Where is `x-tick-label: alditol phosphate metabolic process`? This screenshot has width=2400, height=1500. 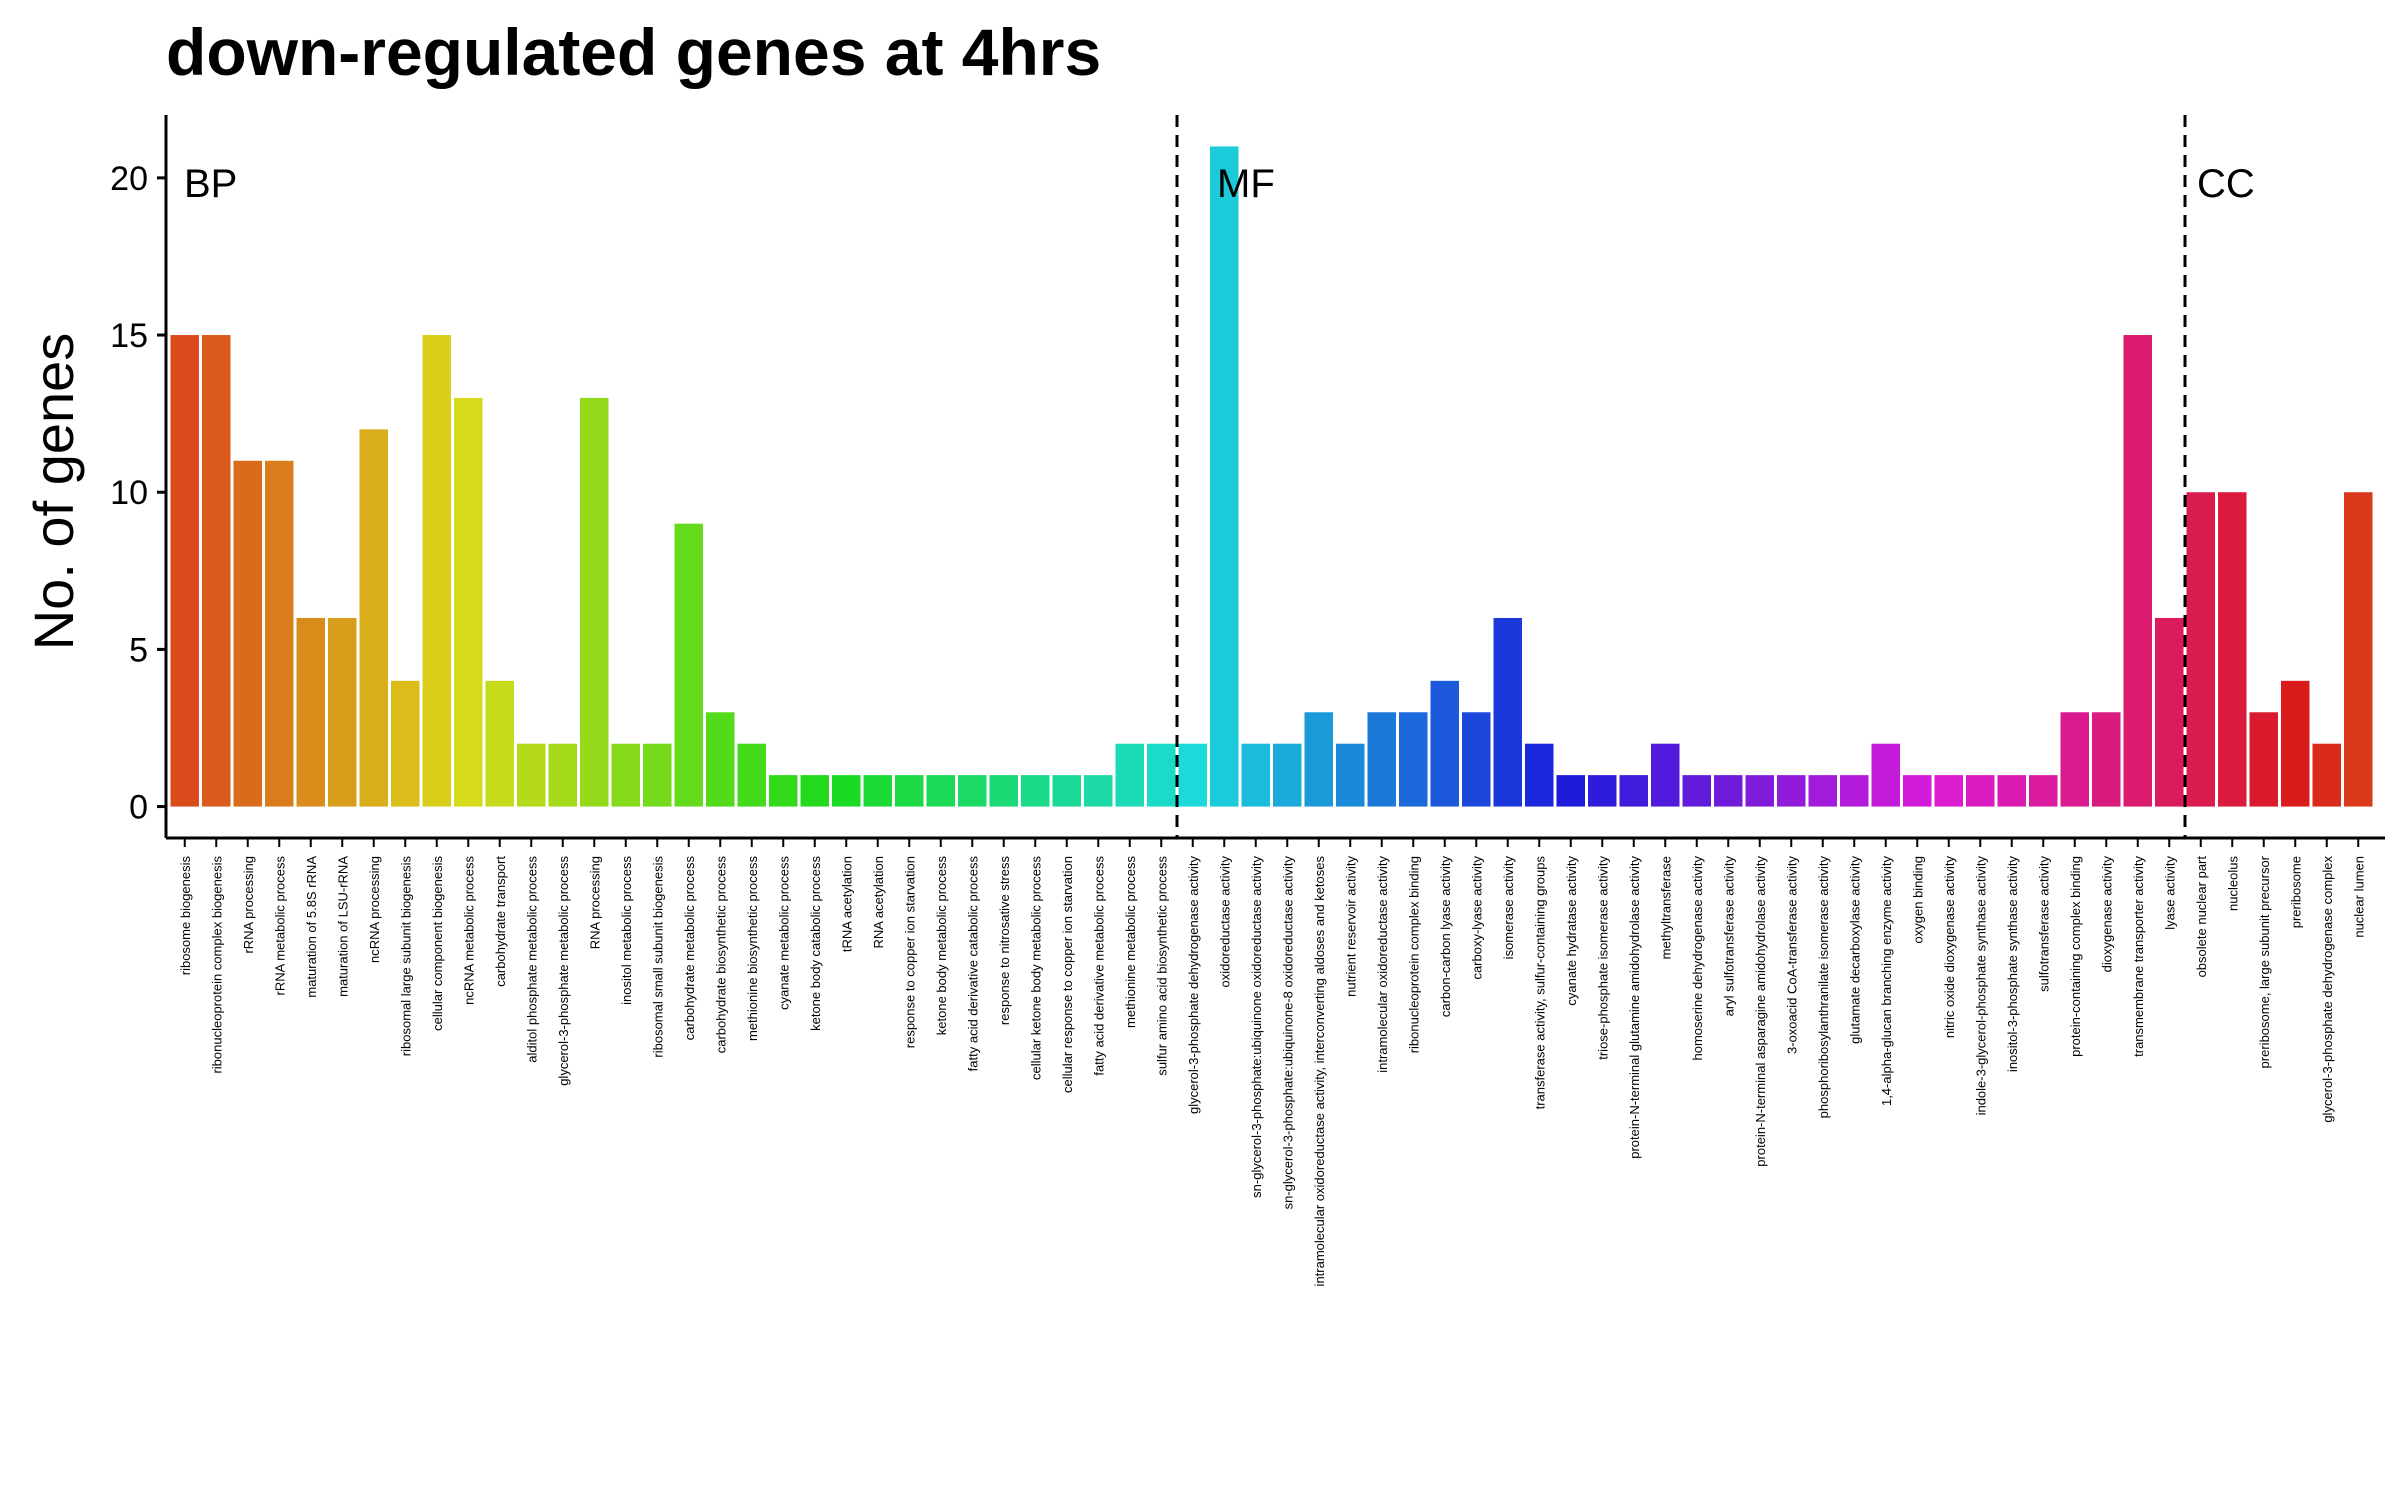
x-tick-label: alditol phosphate metabolic process is located at coordinates (531, 959).